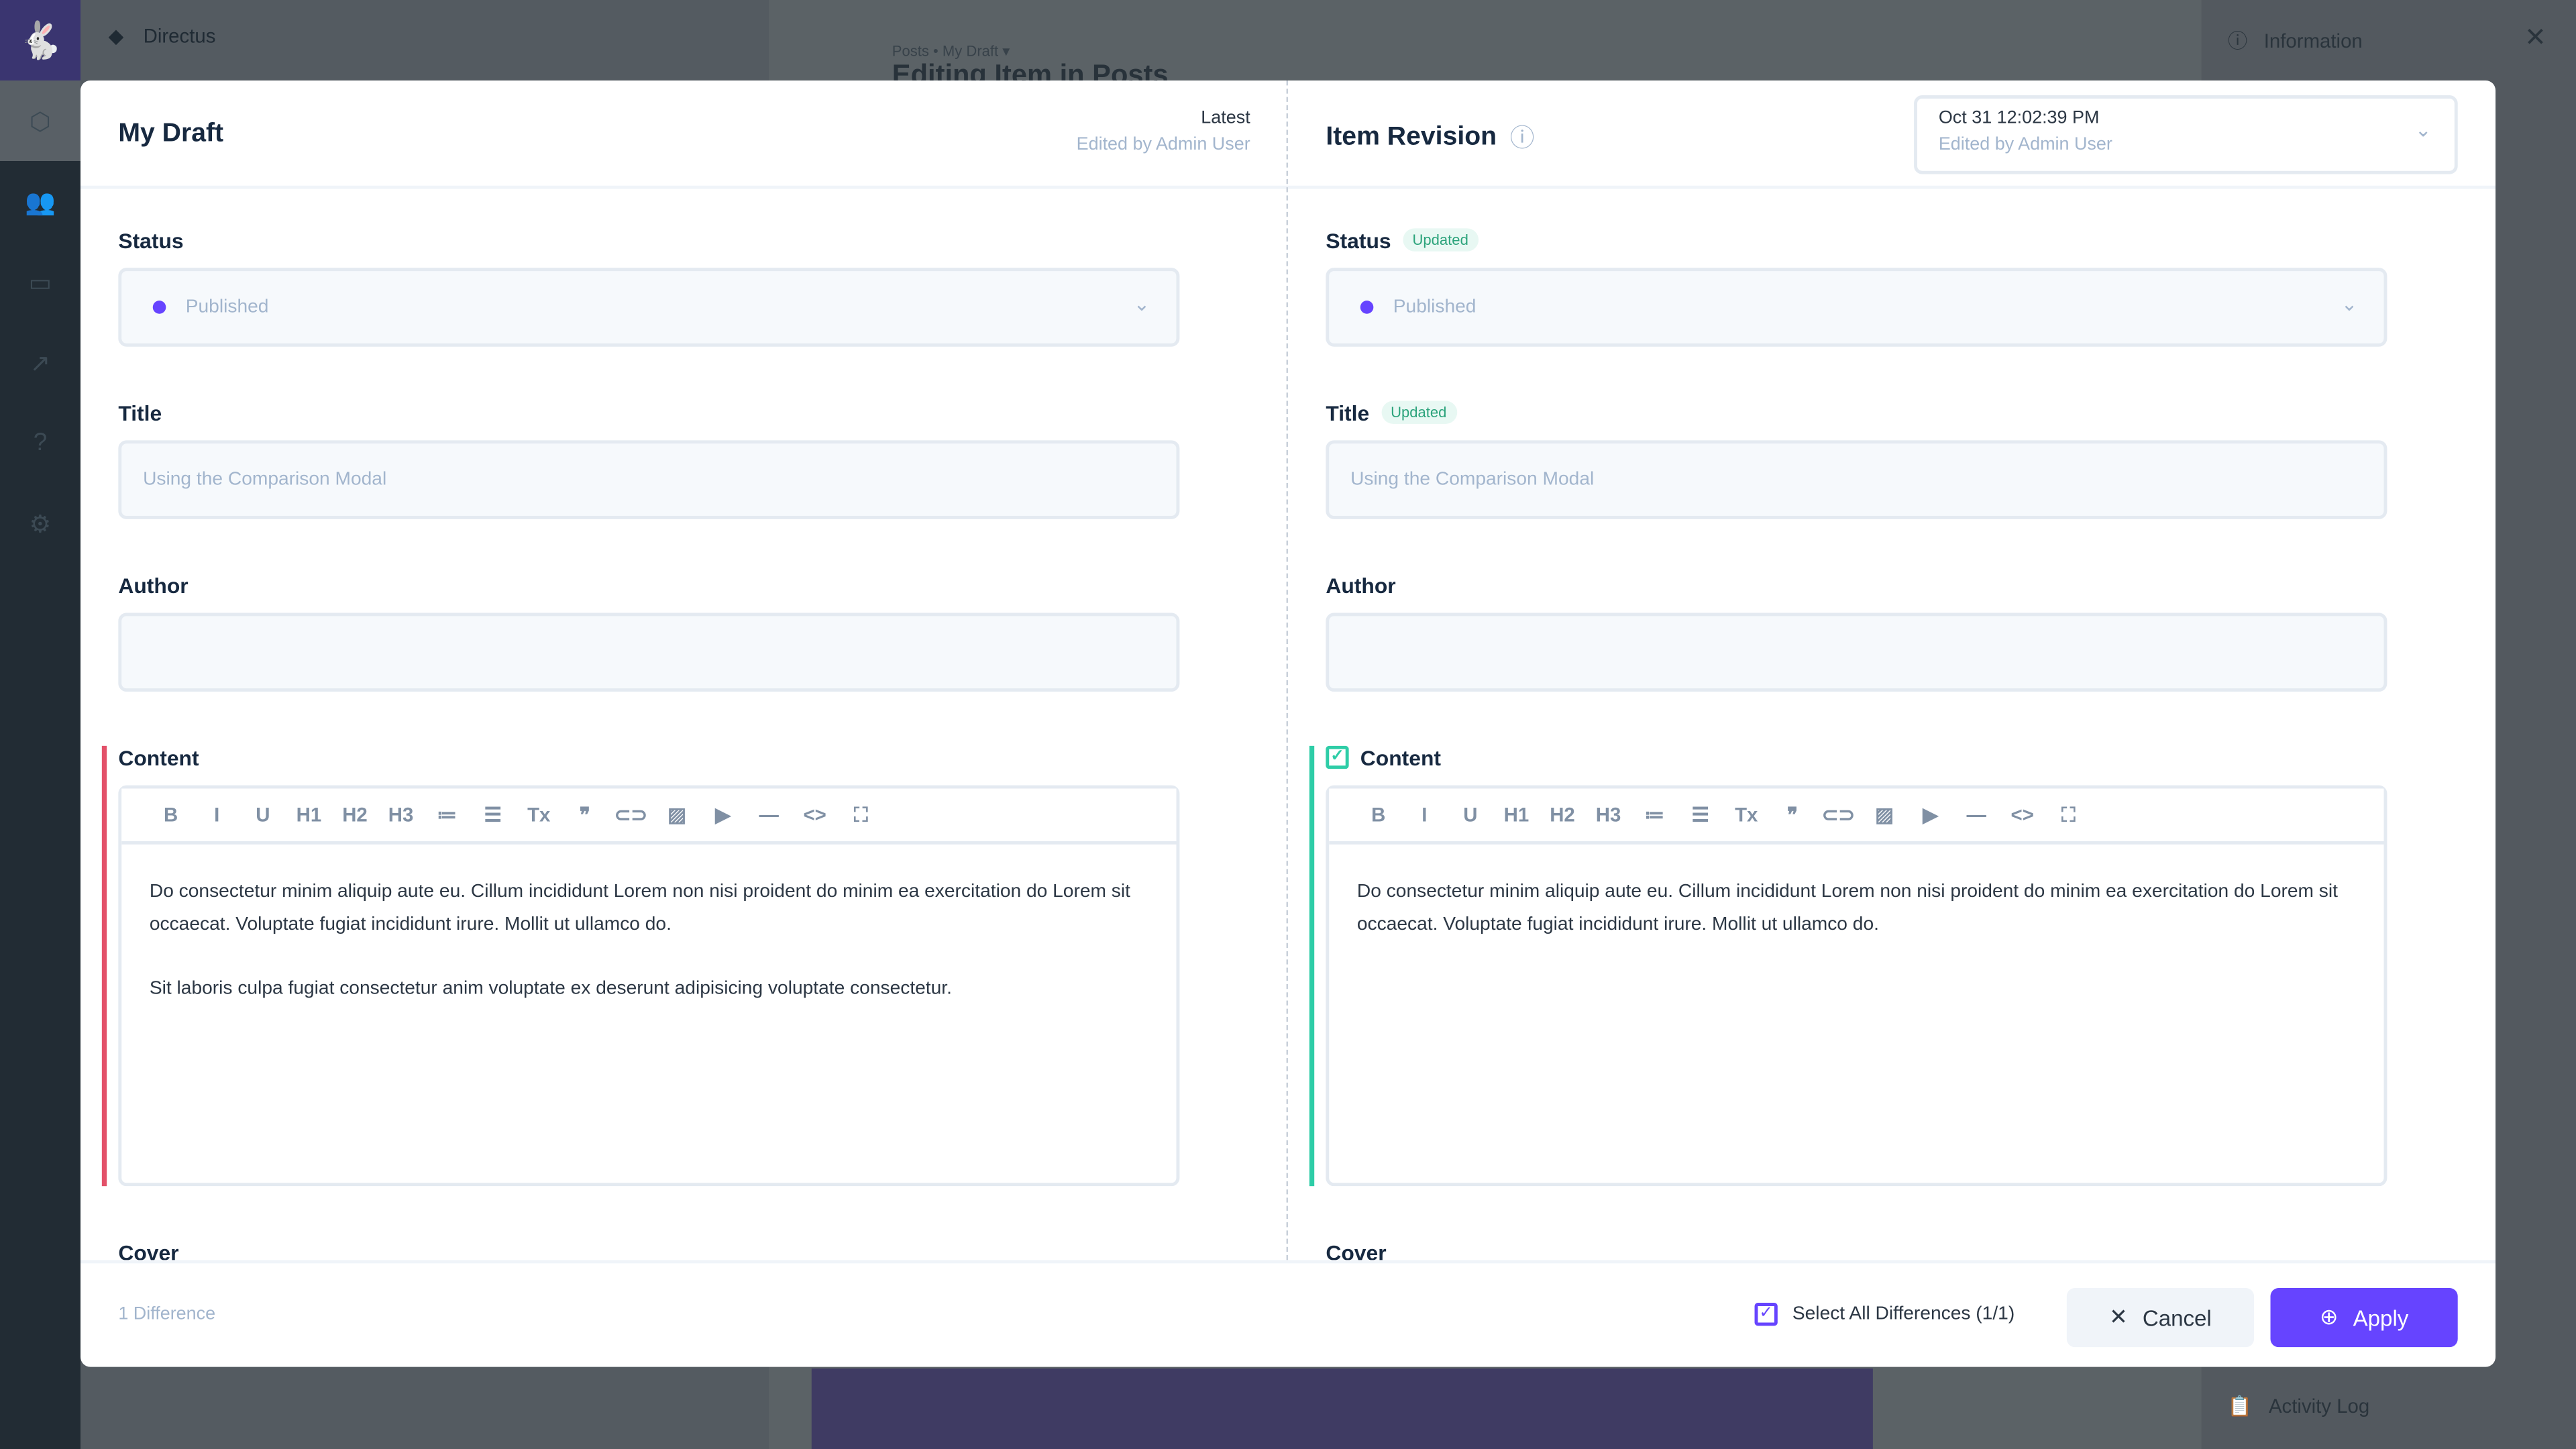 This screenshot has height=1449, width=2576. Describe the element at coordinates (649, 816) in the screenshot. I see `editor-toolbar: B I U H1 H2 H3 ≔ ☰ Tx ❞ ⊂⊃ ▨ ▶ — <> ⛶` at that location.